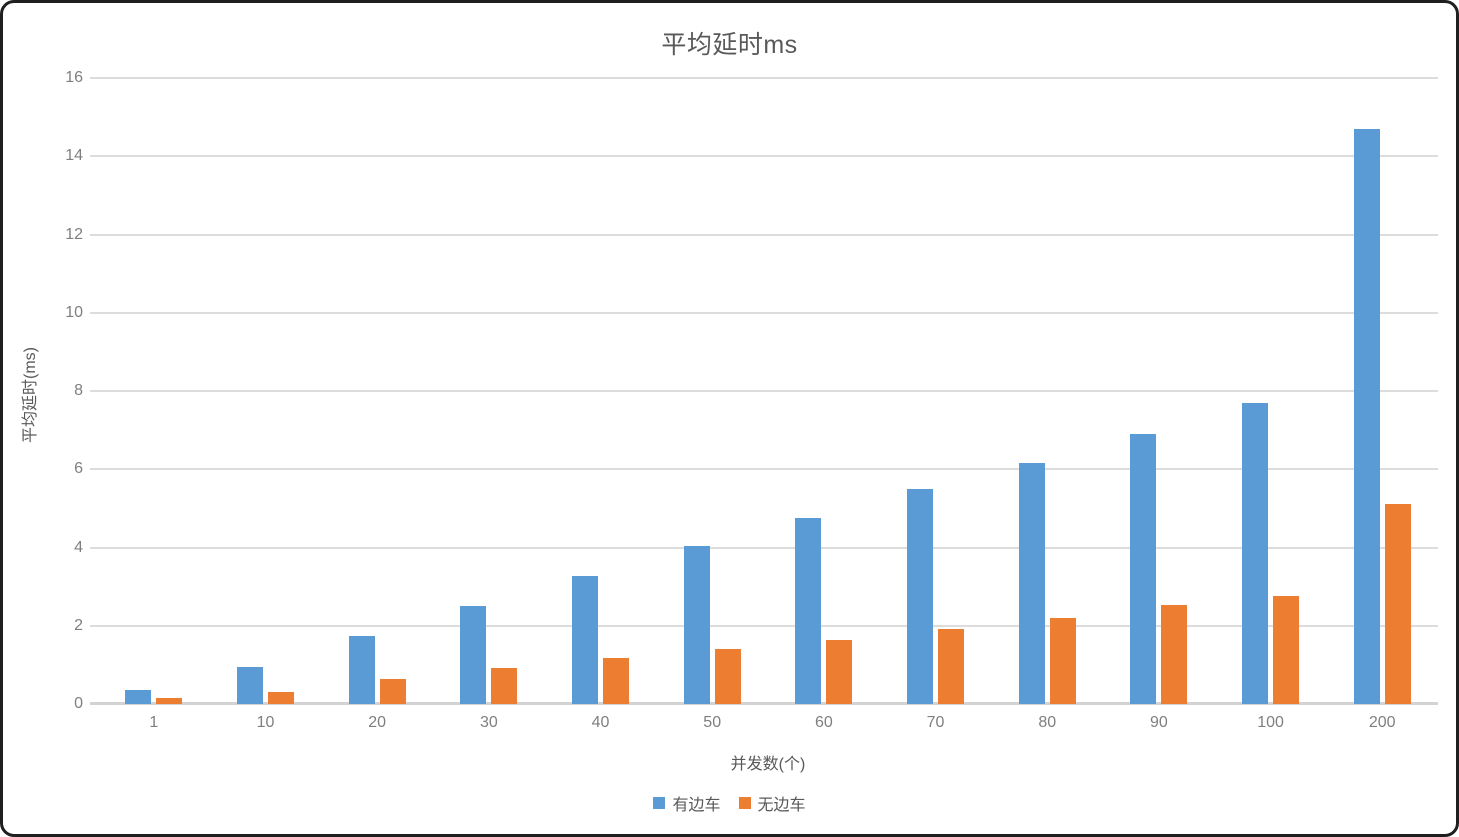 Image resolution: width=1459 pixels, height=837 pixels. Describe the element at coordinates (920, 596) in the screenshot. I see `bar-有边车-70` at that location.